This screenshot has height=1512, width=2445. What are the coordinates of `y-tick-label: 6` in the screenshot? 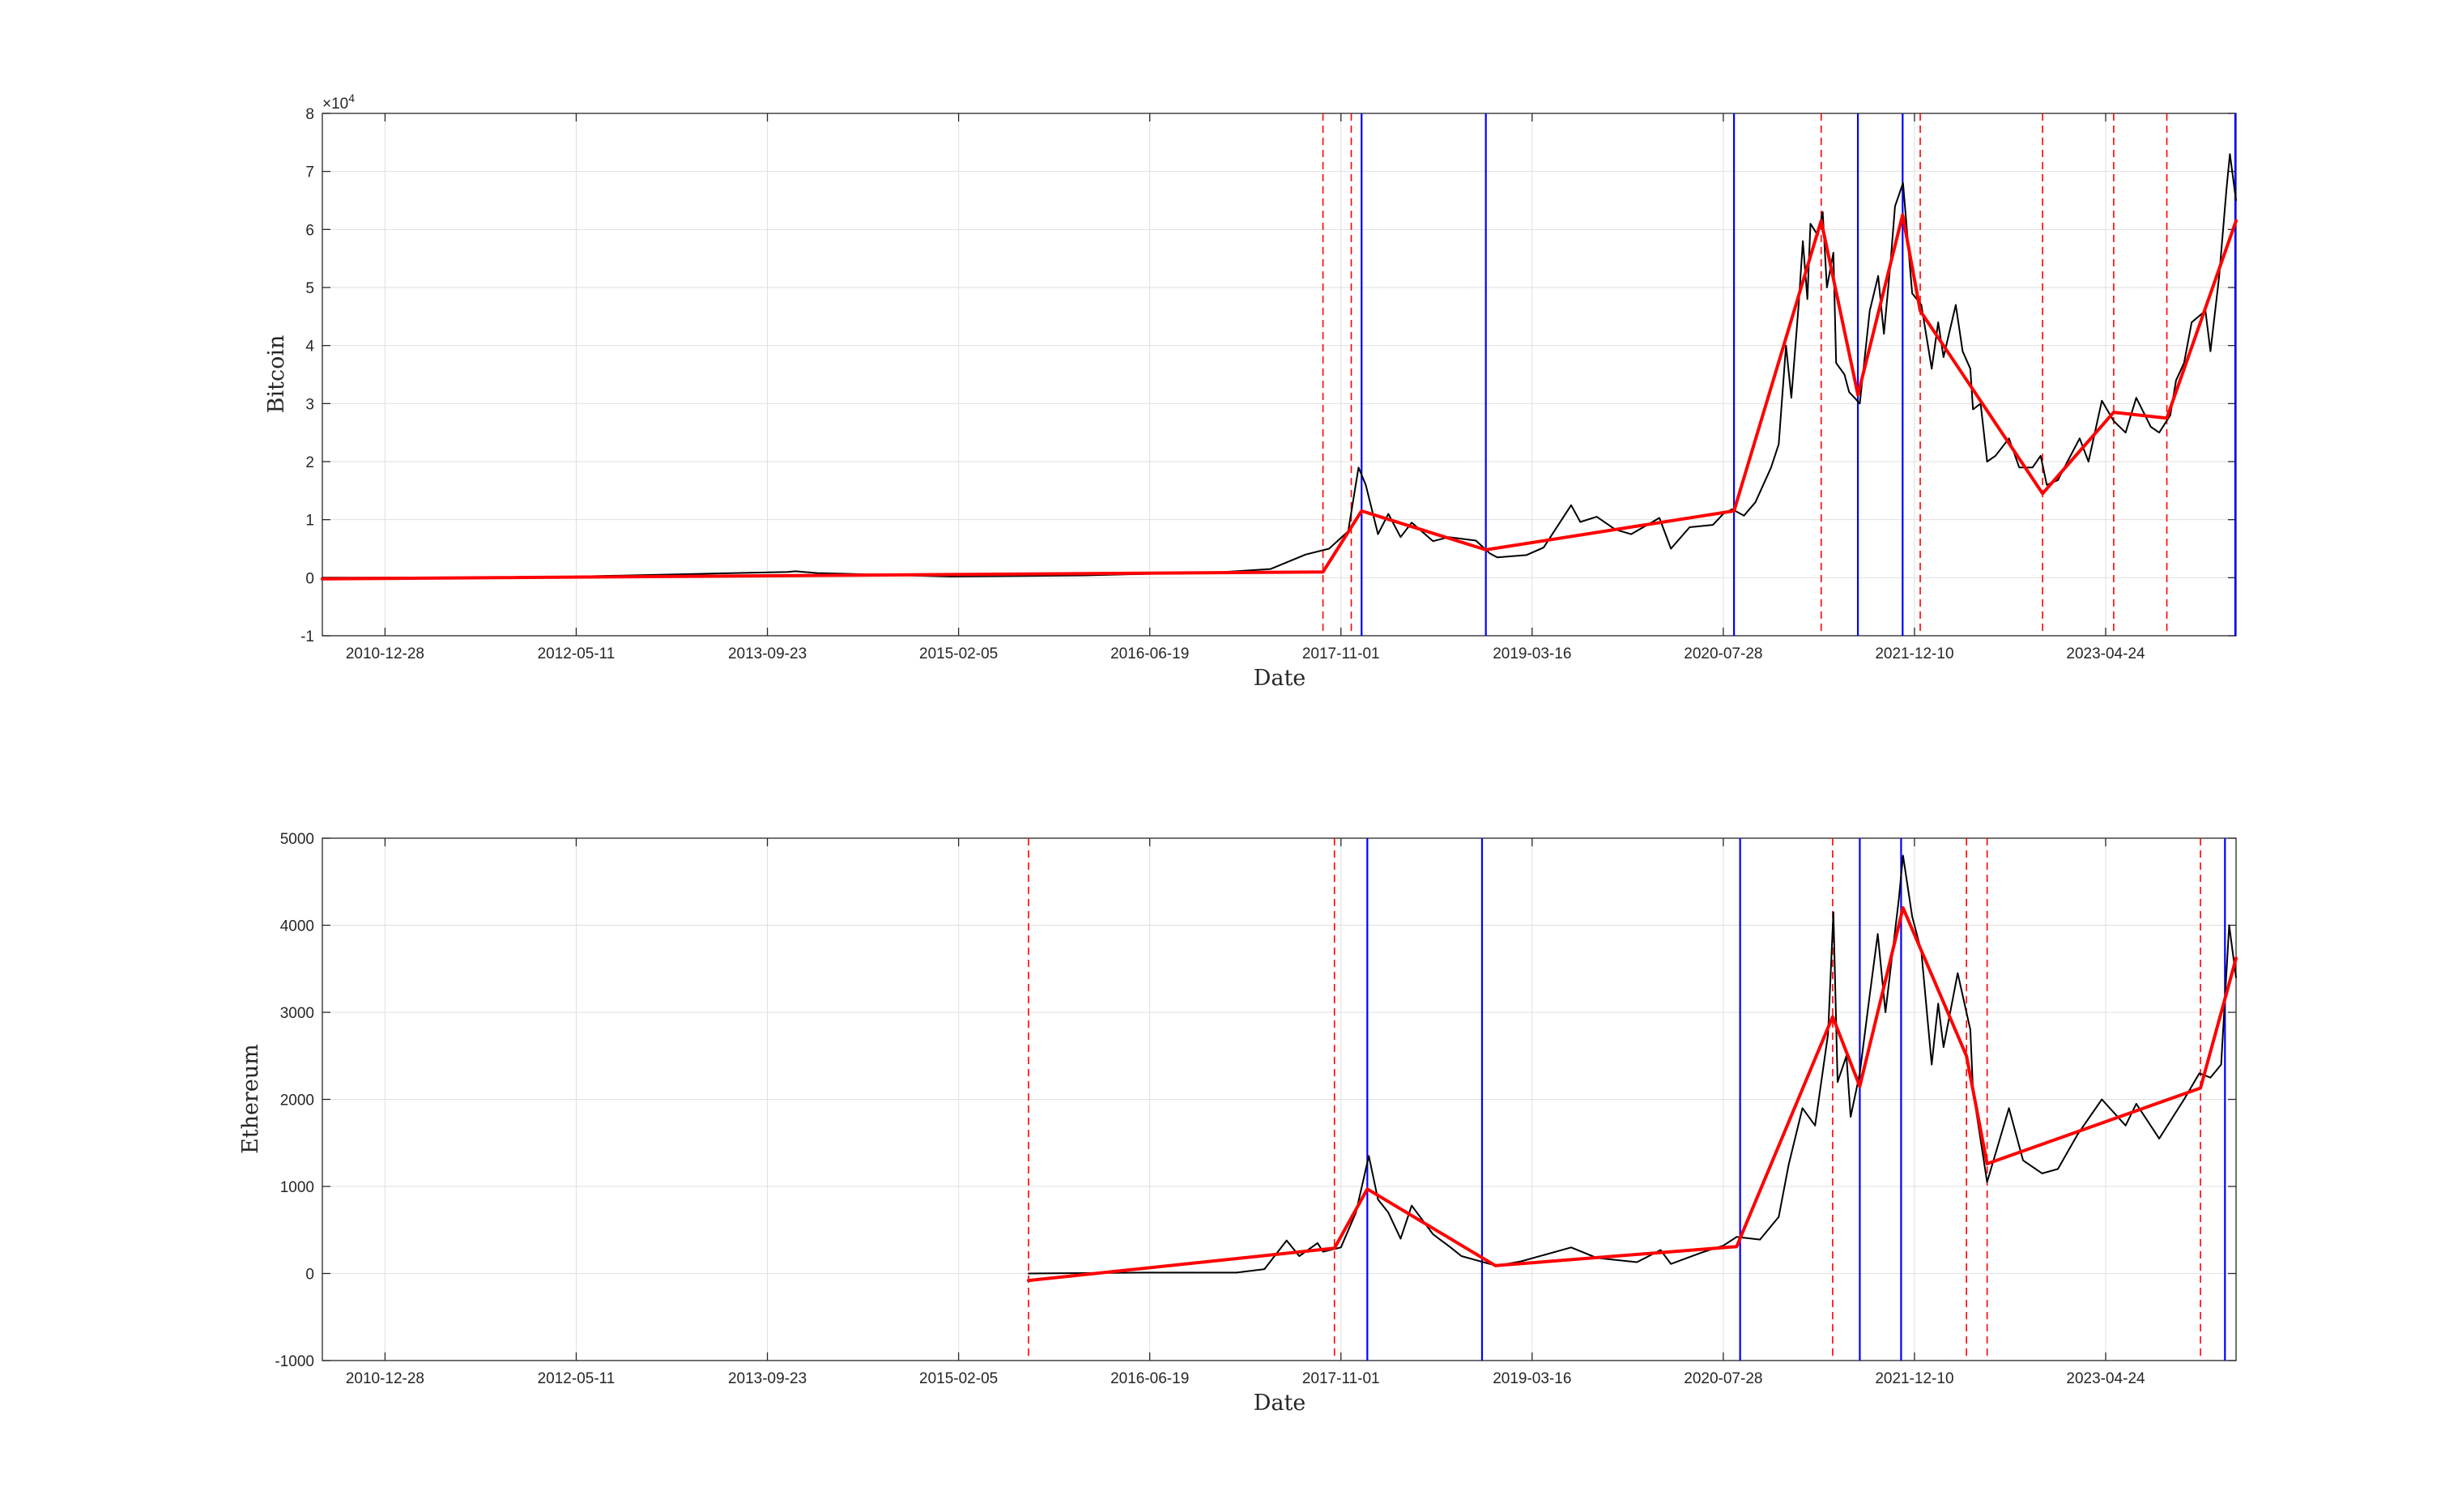 It's located at (309, 230).